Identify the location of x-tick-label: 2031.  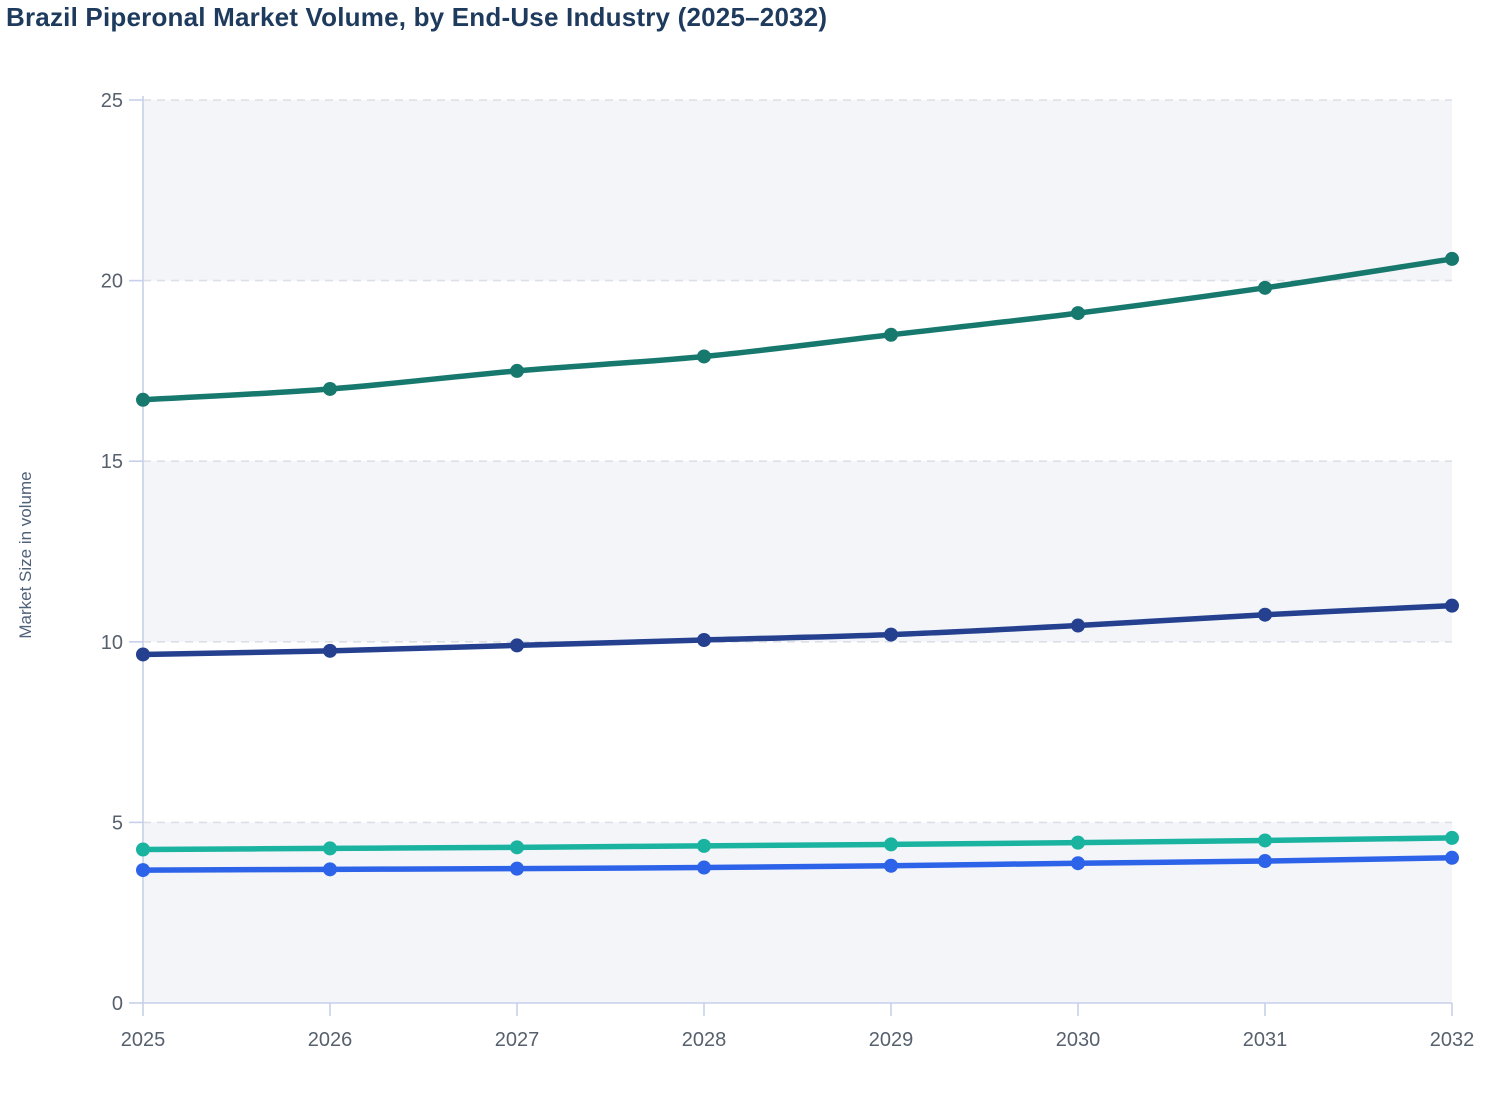
(1265, 1040).